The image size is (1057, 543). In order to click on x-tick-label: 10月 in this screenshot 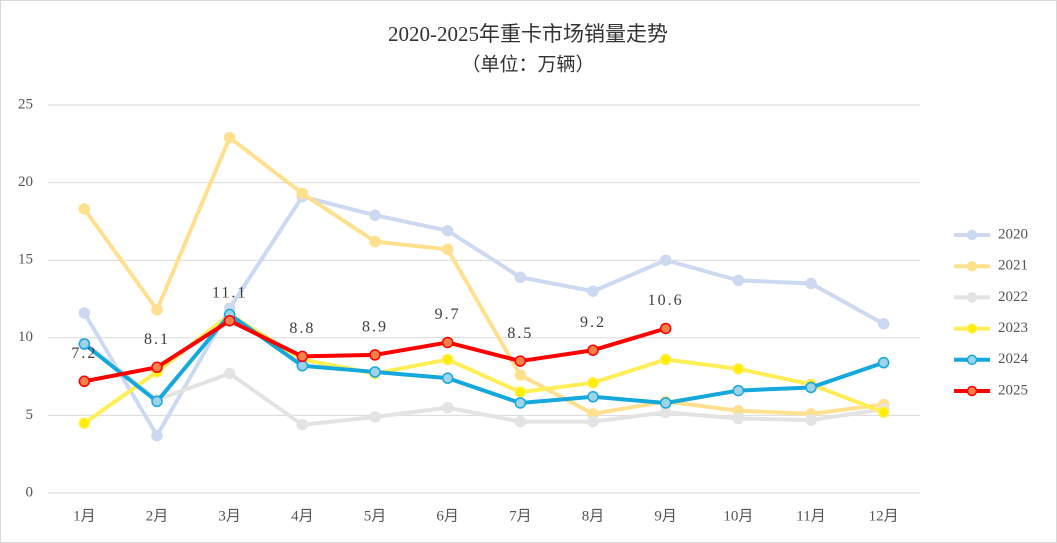, I will do `click(738, 516)`.